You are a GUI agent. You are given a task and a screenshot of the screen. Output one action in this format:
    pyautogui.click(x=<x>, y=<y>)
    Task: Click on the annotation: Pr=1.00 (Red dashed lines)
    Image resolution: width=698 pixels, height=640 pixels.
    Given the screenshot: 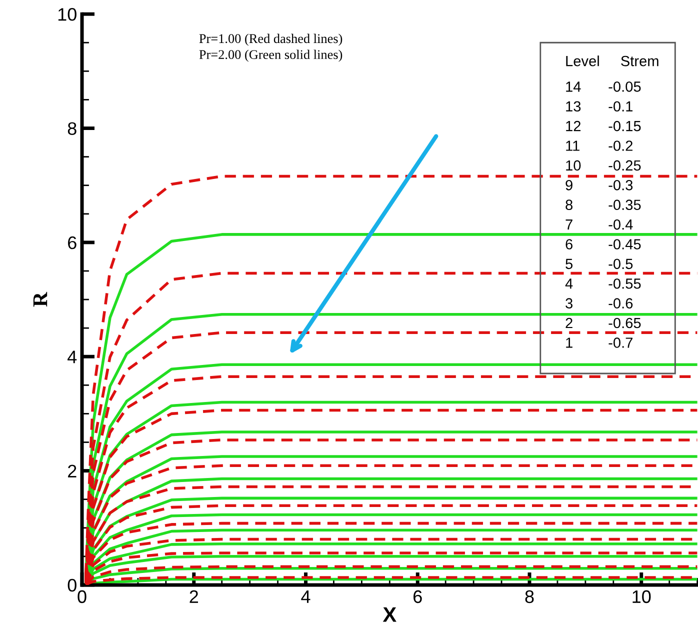 What is the action you would take?
    pyautogui.click(x=270, y=40)
    